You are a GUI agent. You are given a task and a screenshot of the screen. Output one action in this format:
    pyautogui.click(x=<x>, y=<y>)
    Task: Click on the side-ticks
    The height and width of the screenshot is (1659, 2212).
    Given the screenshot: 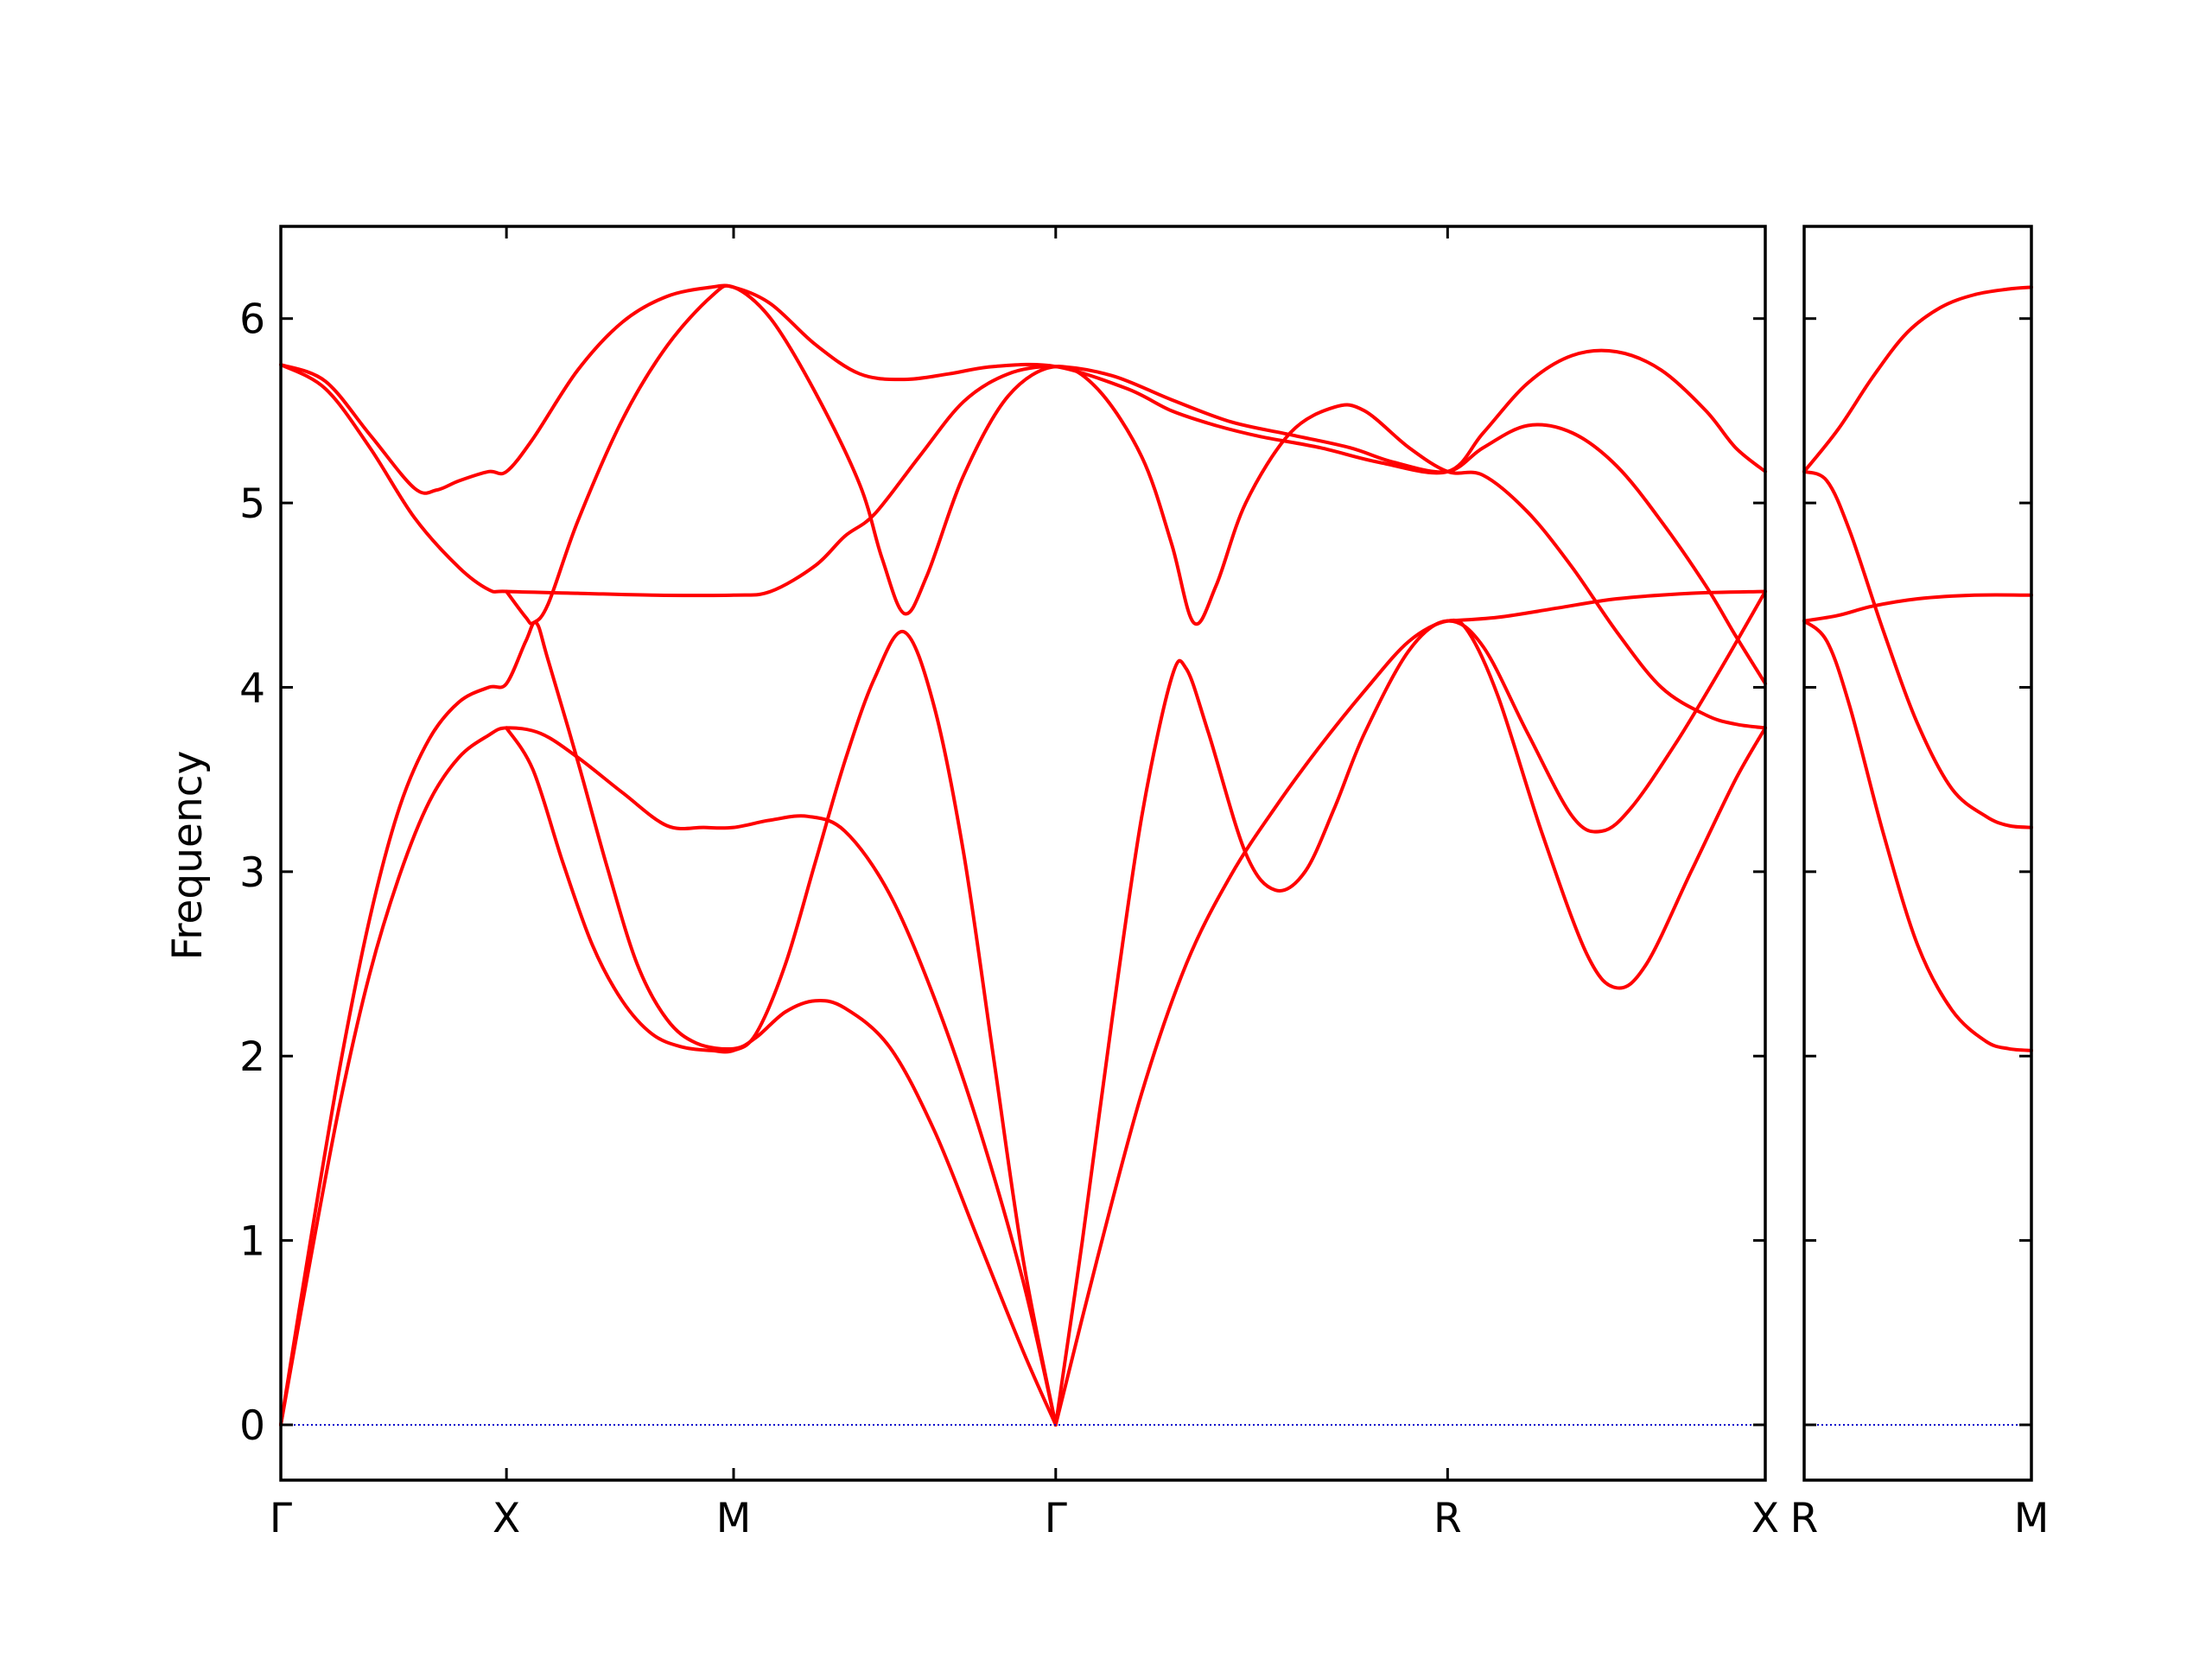 What is the action you would take?
    pyautogui.click(x=1917, y=853)
    